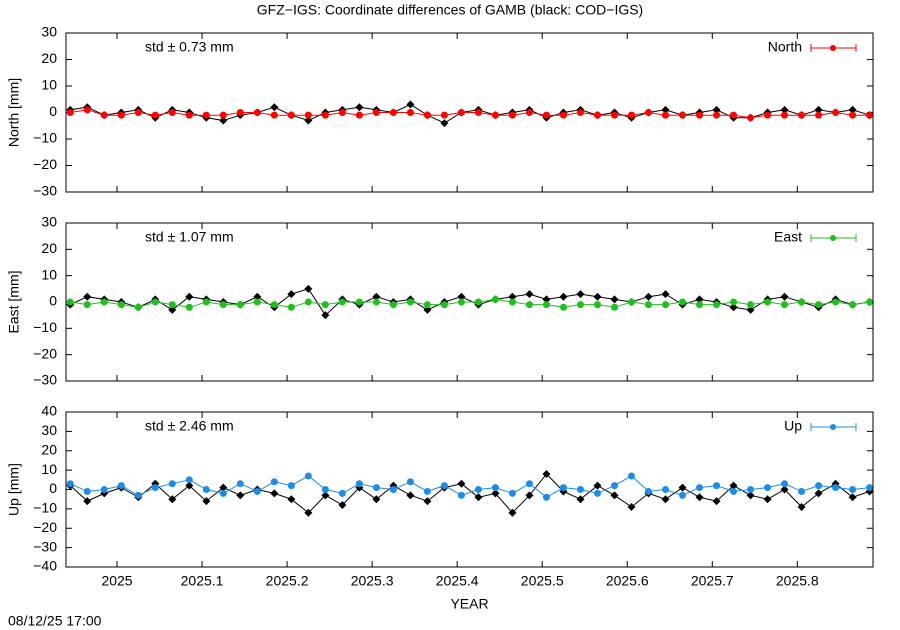 This screenshot has height=630, width=900. I want to click on legend-label: Up, so click(793, 426).